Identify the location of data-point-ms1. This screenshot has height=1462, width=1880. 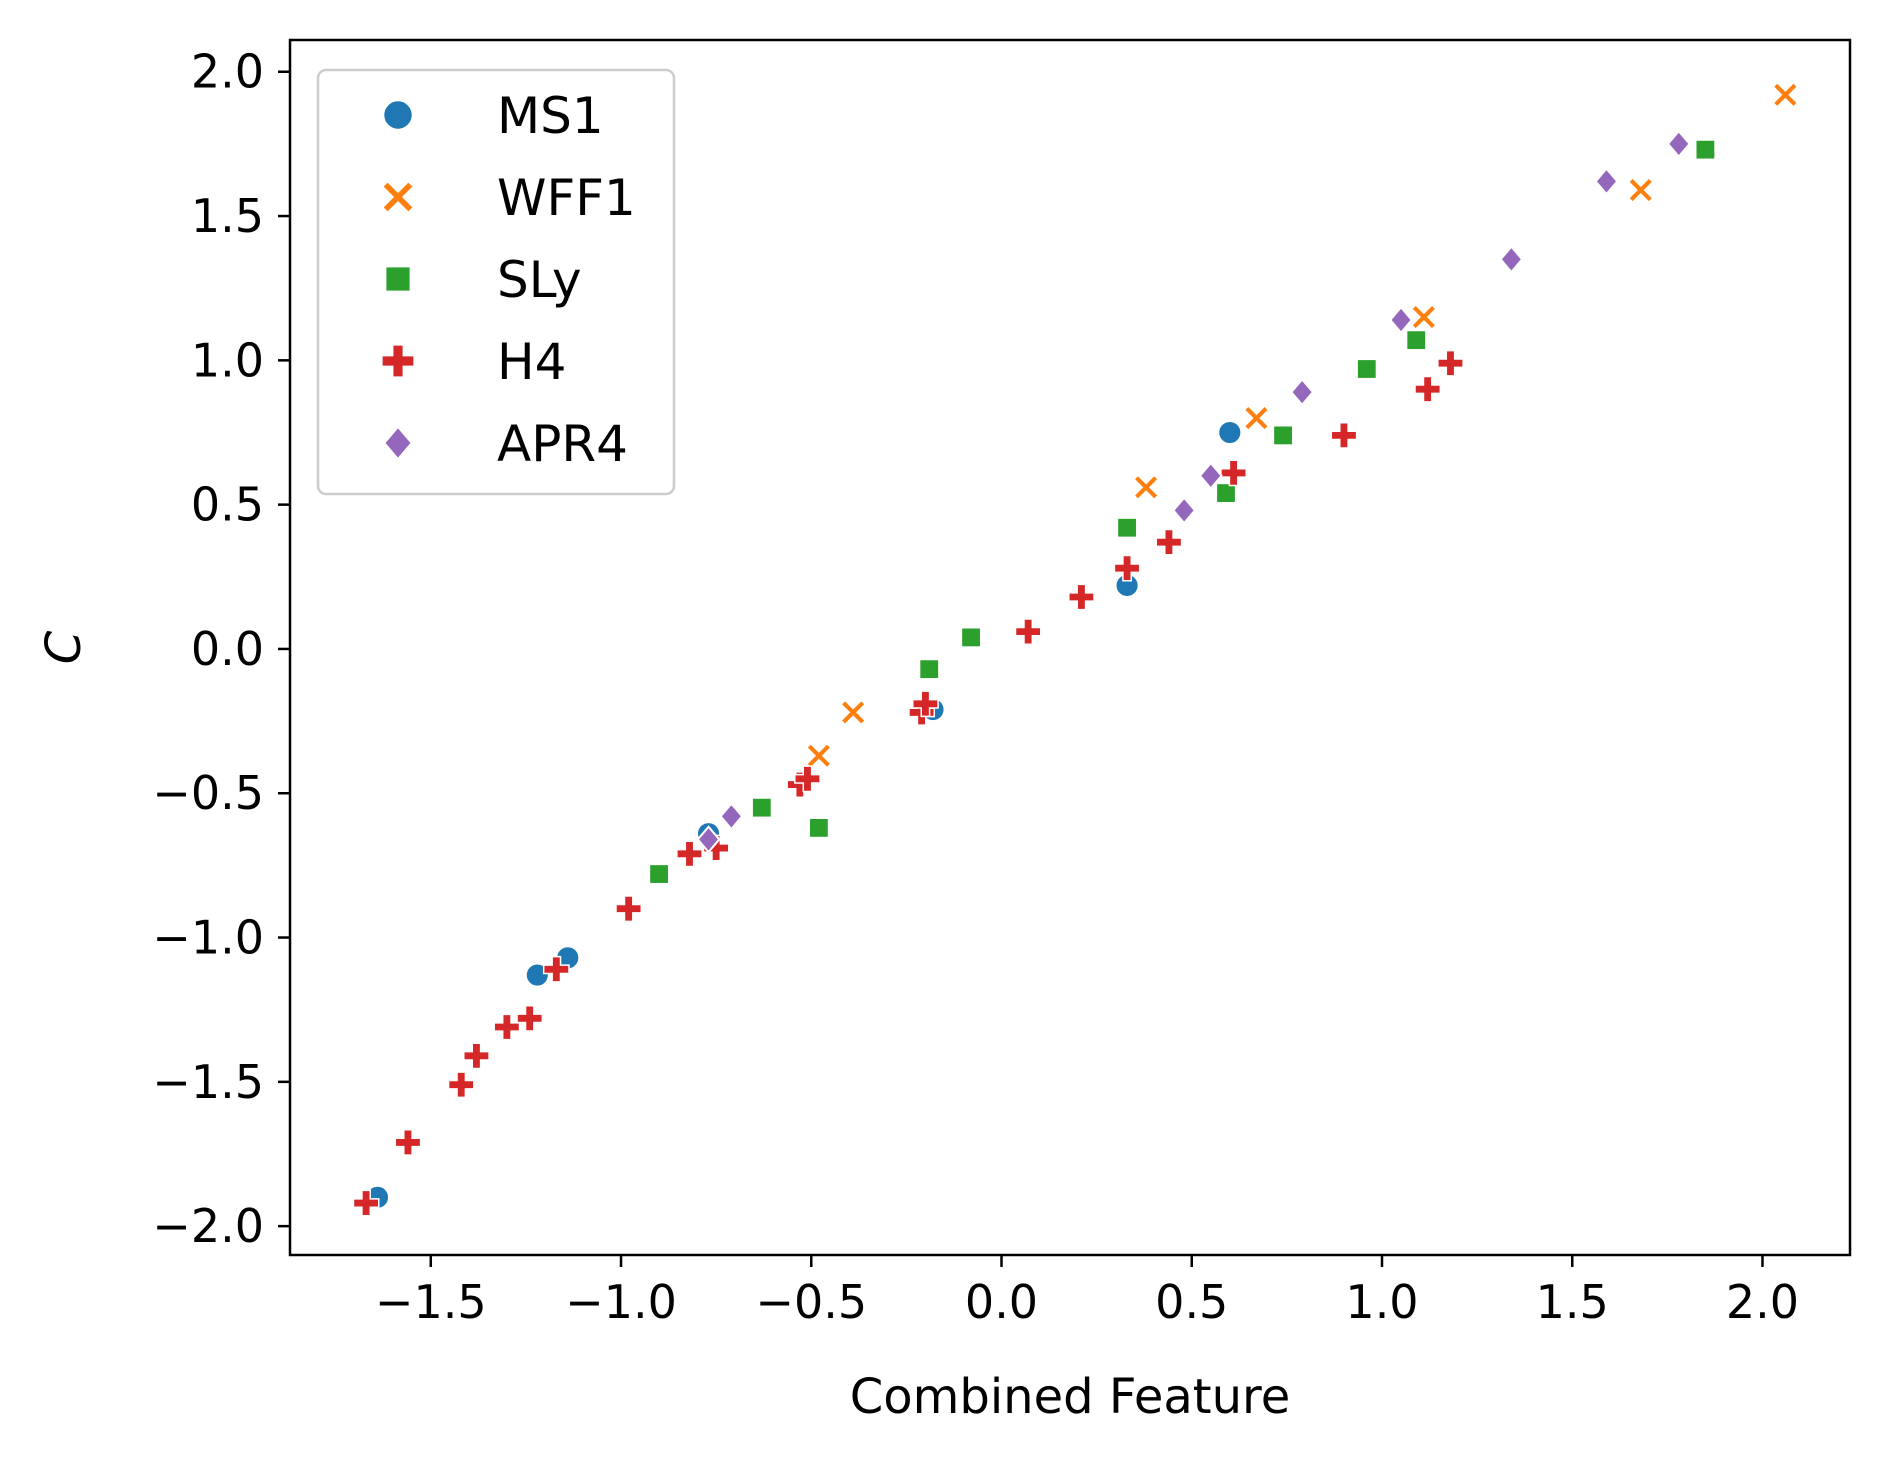
(1230, 432).